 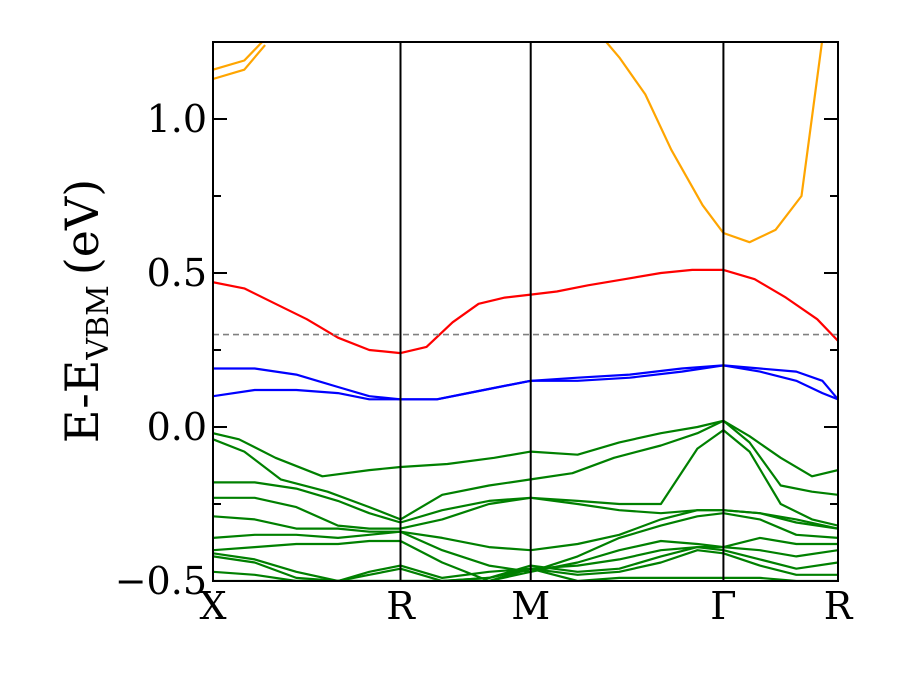 I want to click on y-tick-label-3: −0.5, so click(x=161, y=581).